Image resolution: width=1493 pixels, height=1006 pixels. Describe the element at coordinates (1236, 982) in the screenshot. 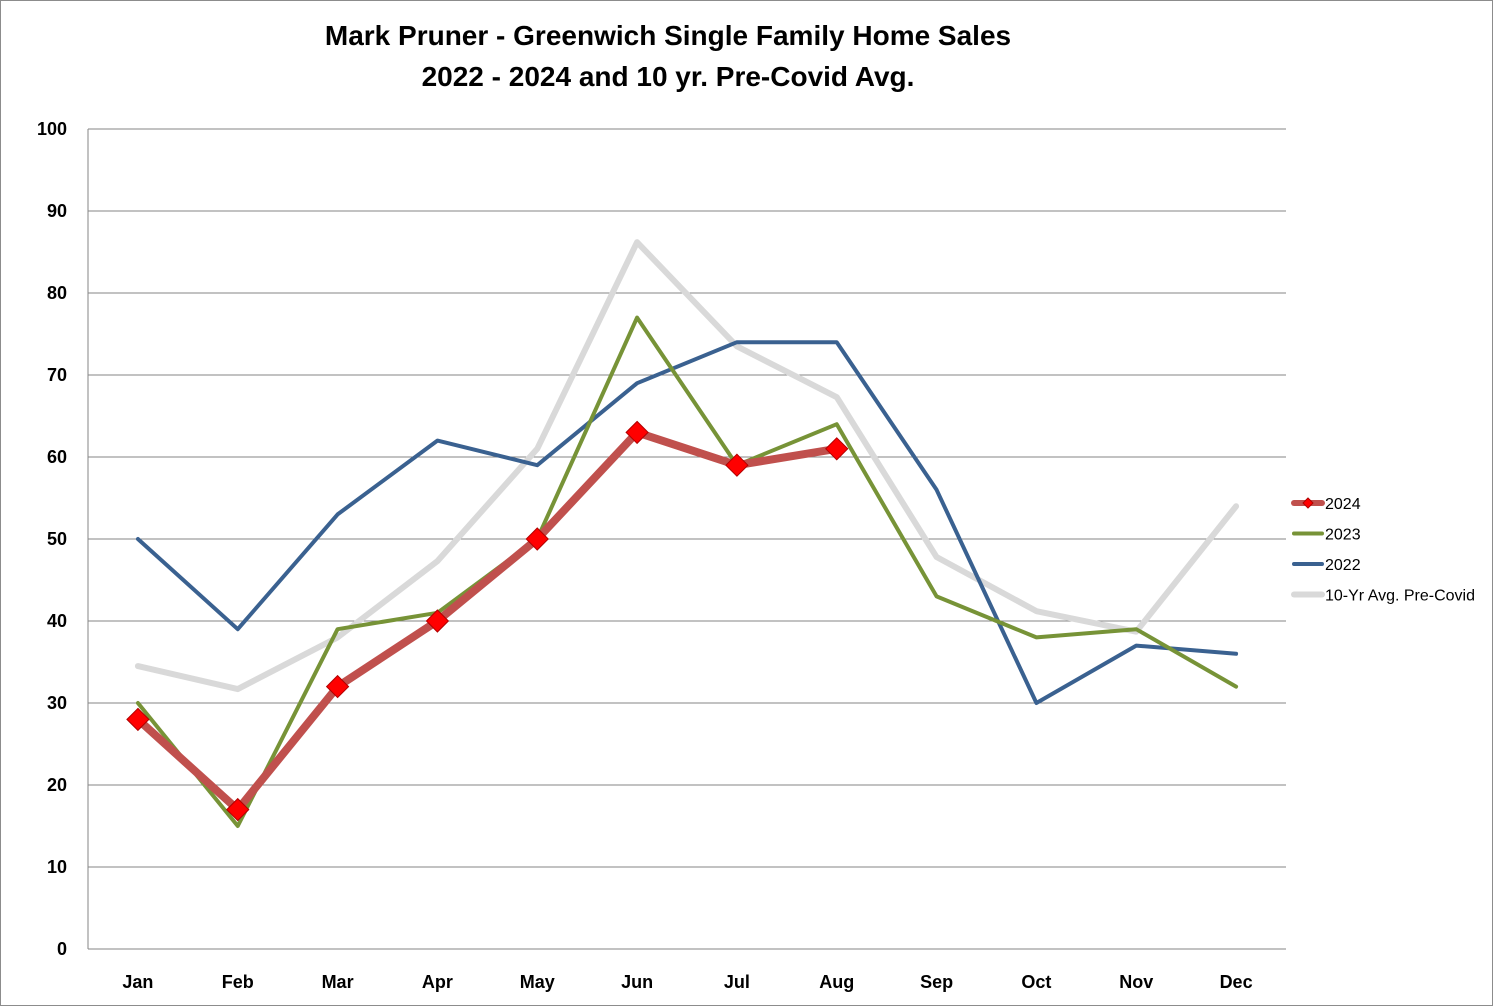

I see `x-tick-label: Dec` at that location.